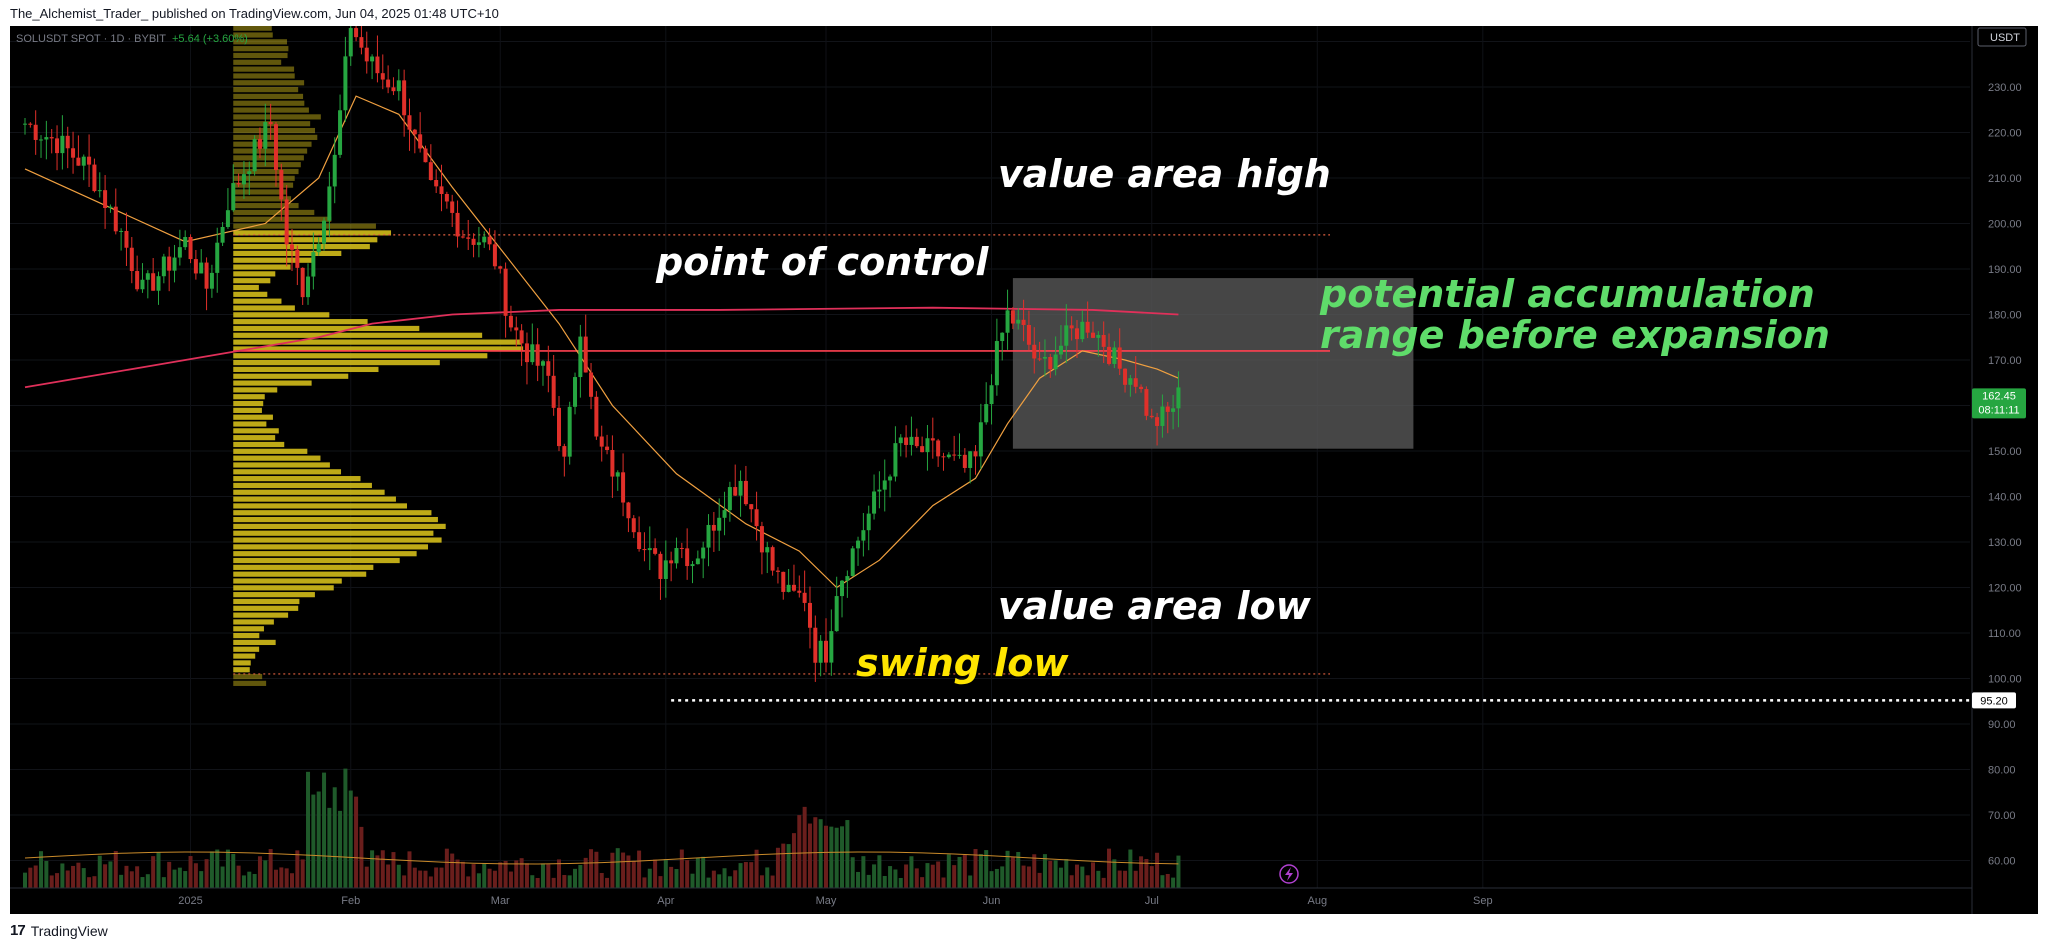 The image size is (2048, 949). I want to click on price-tick-label: 180.00, so click(2005, 316).